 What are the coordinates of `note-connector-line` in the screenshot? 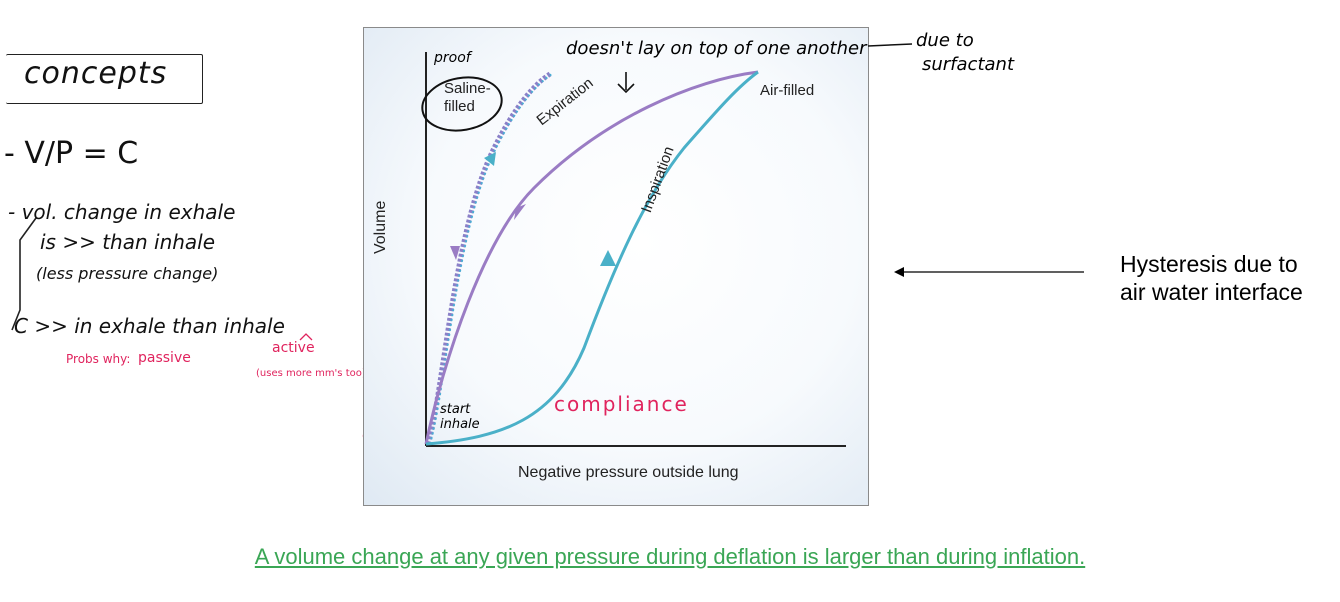 It's located at (890, 45).